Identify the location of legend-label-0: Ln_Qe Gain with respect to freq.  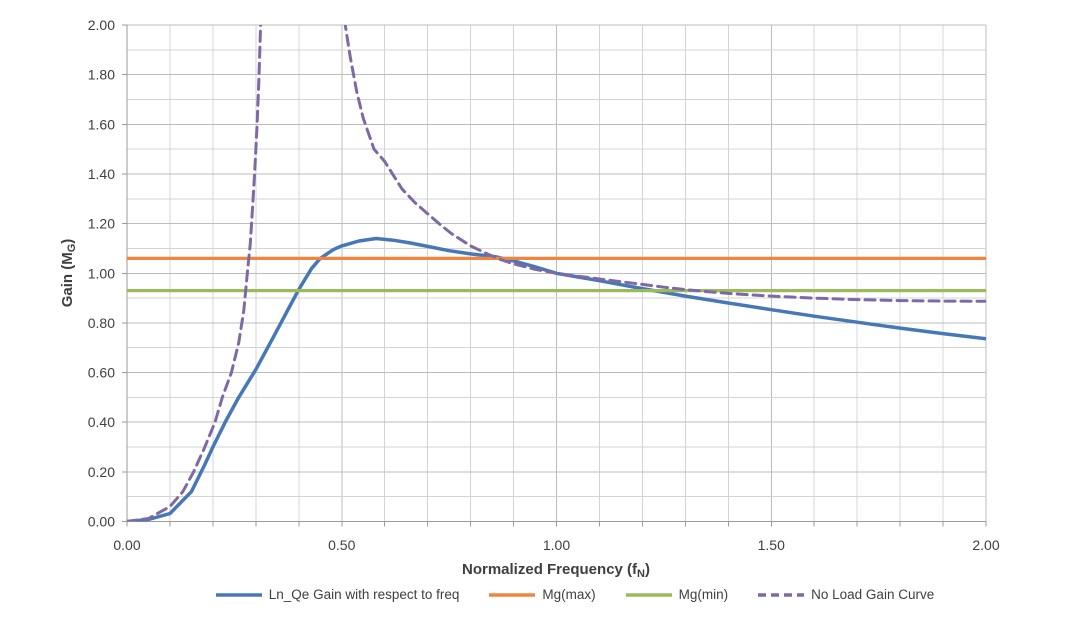
(364, 594).